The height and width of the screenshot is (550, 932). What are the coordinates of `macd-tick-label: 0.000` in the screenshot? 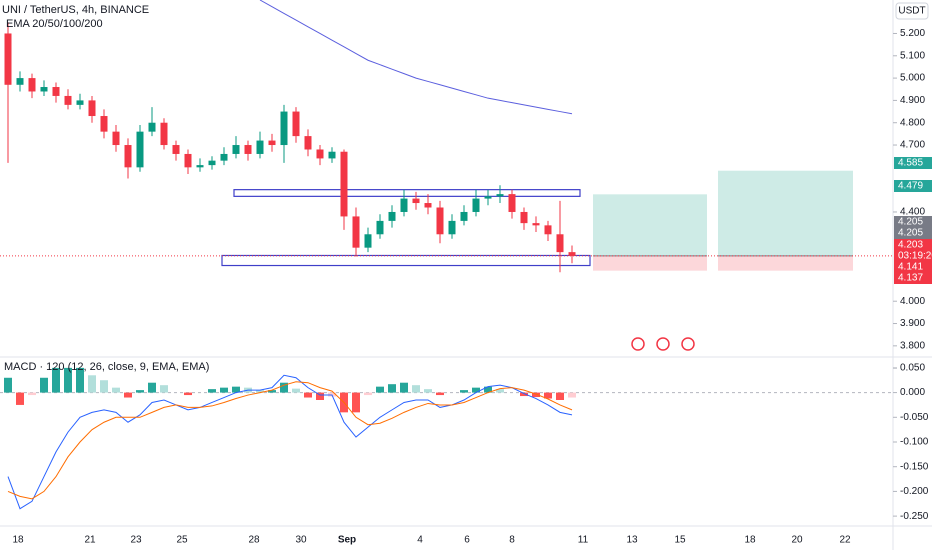 It's located at (912, 392).